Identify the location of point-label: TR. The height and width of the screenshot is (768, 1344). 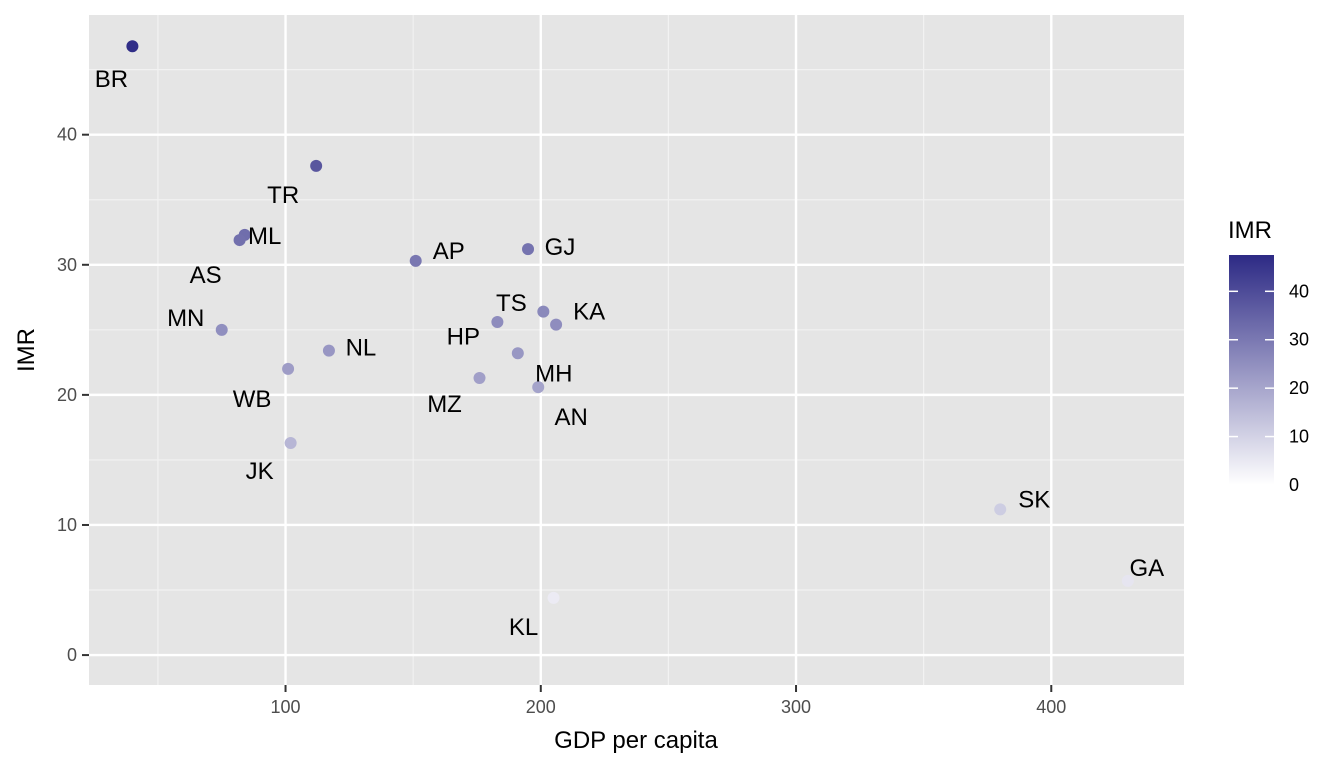
(283, 195).